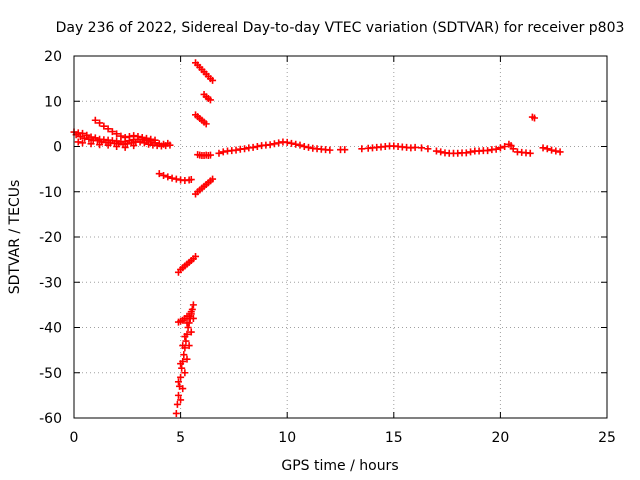 This screenshot has width=640, height=480. Describe the element at coordinates (50, 329) in the screenshot. I see `y-tick-label: -40` at that location.